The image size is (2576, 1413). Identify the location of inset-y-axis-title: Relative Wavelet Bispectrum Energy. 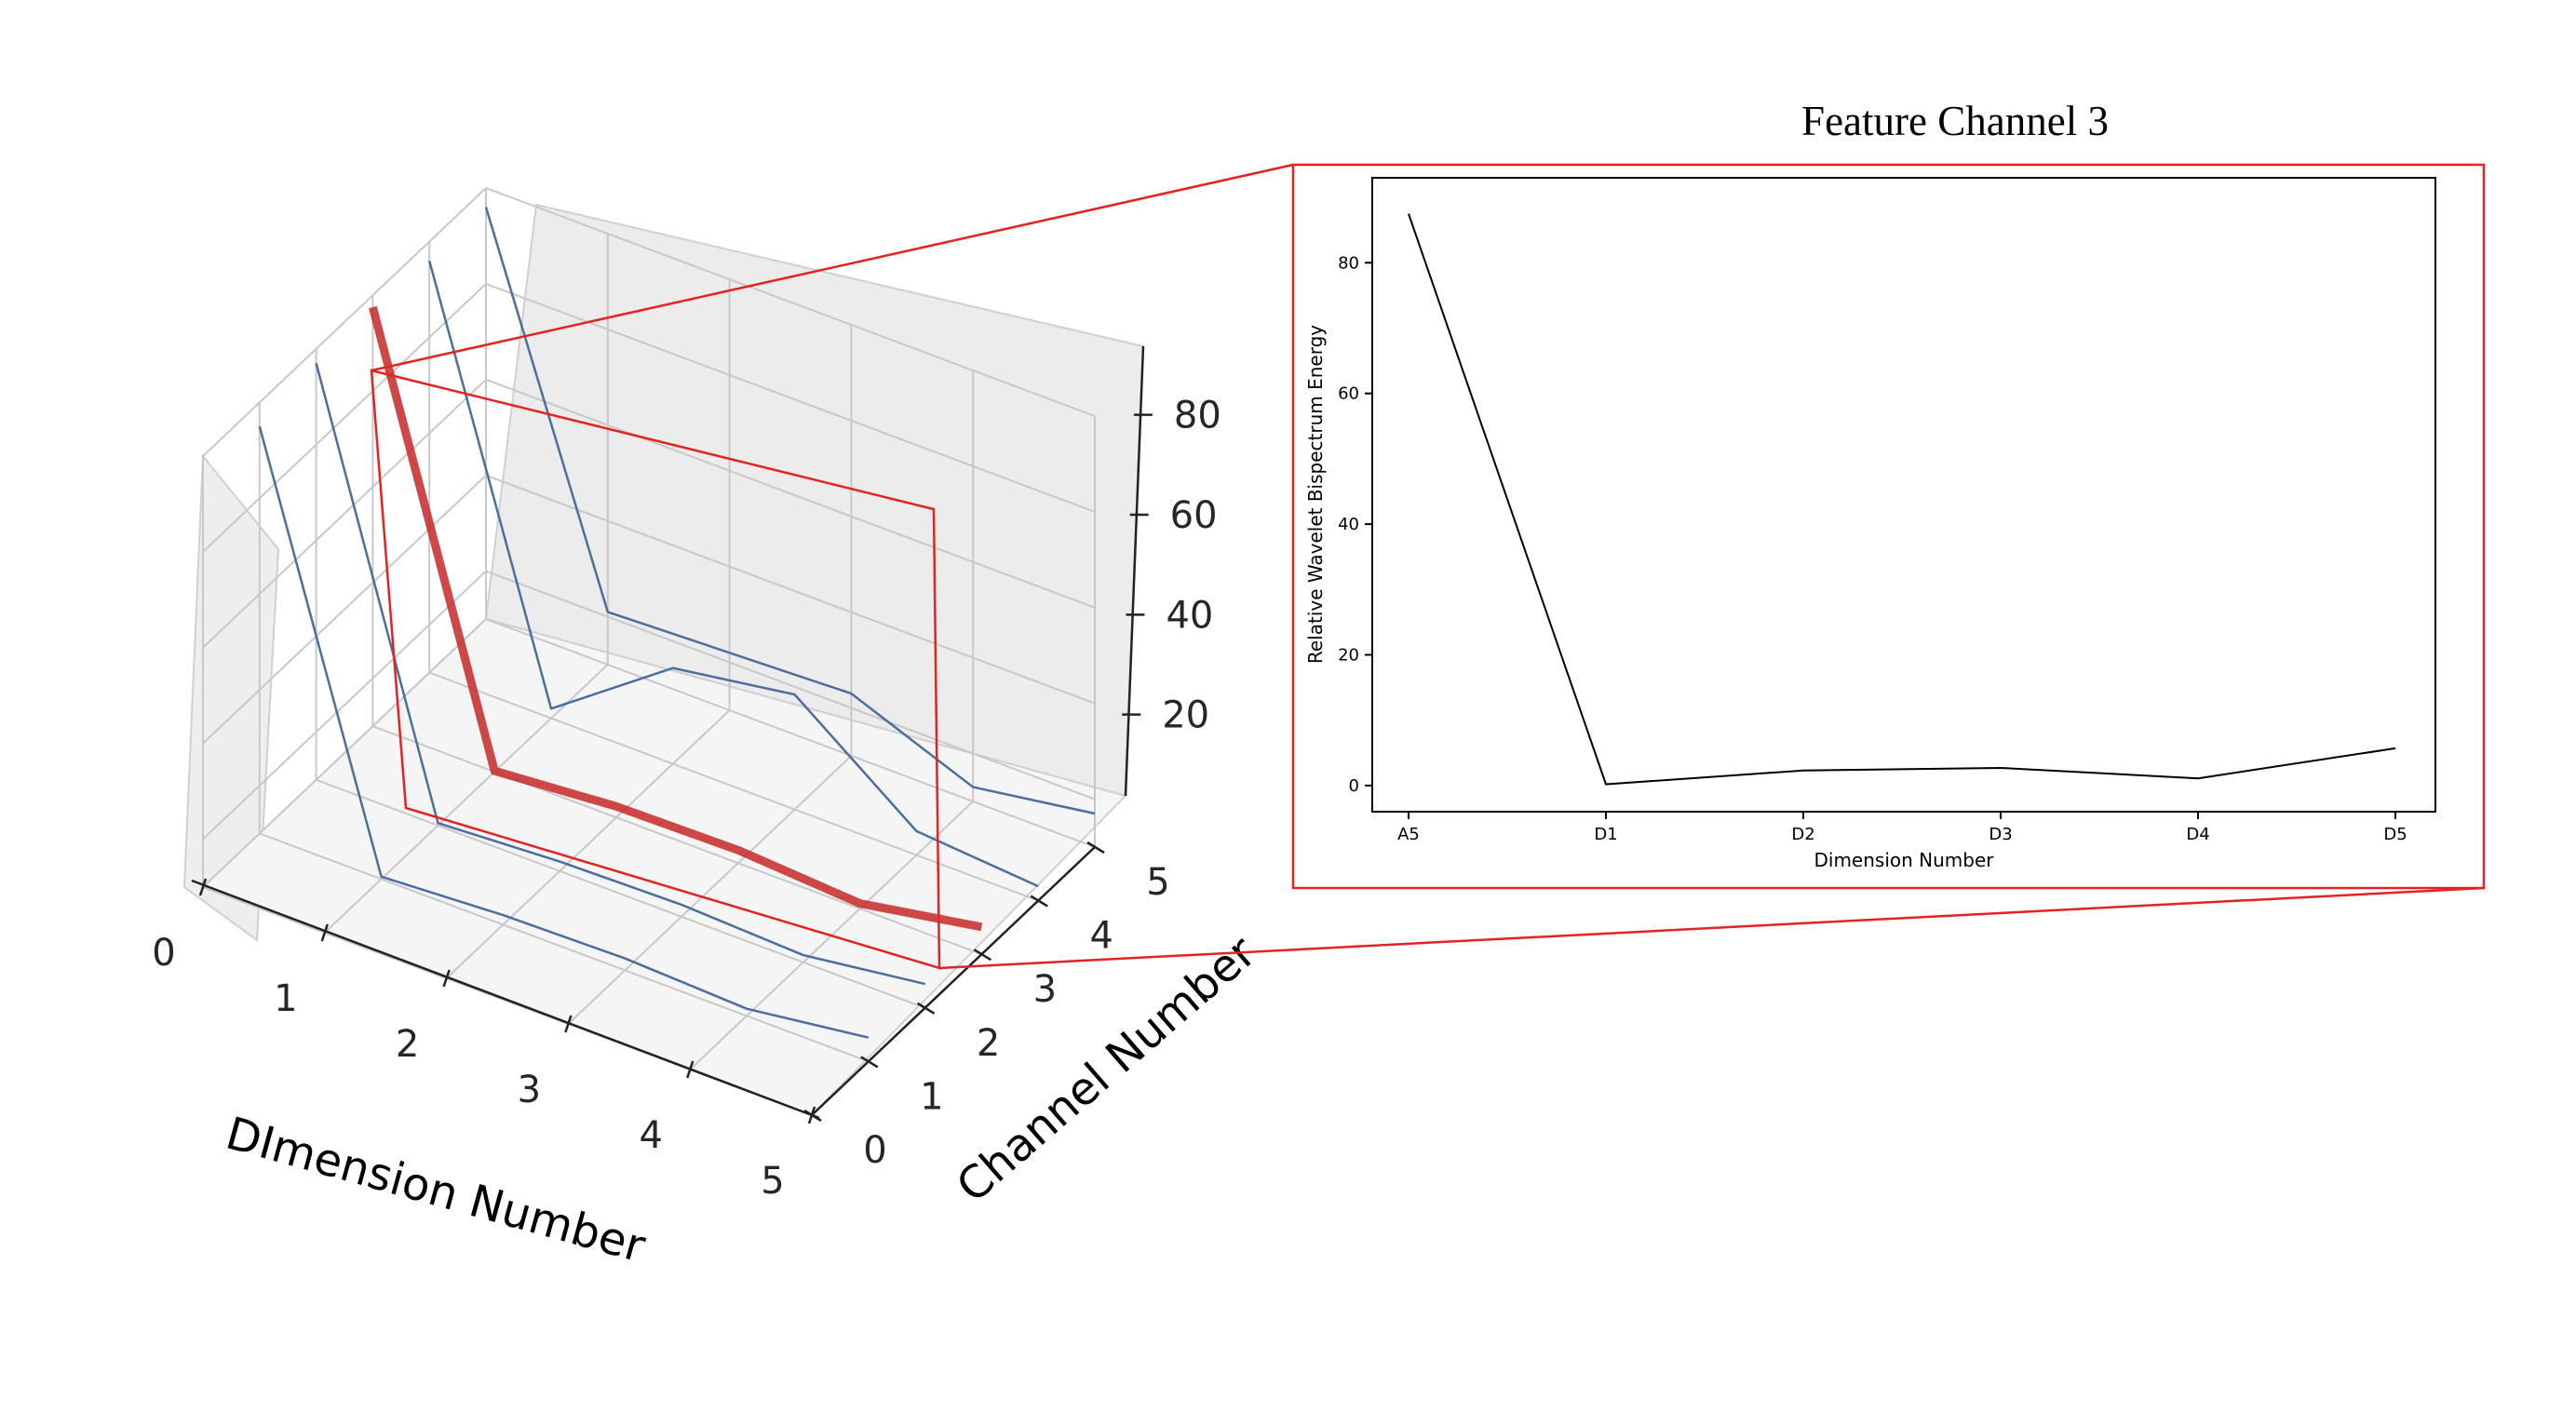
(1315, 494).